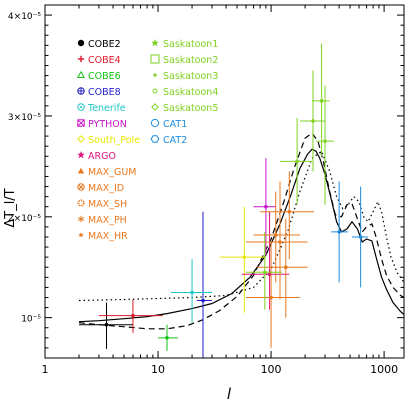 This screenshot has height=408, width=409. What do you see at coordinates (24, 219) in the screenshot?
I see `y-tick-label: 2×10⁻⁵` at bounding box center [24, 219].